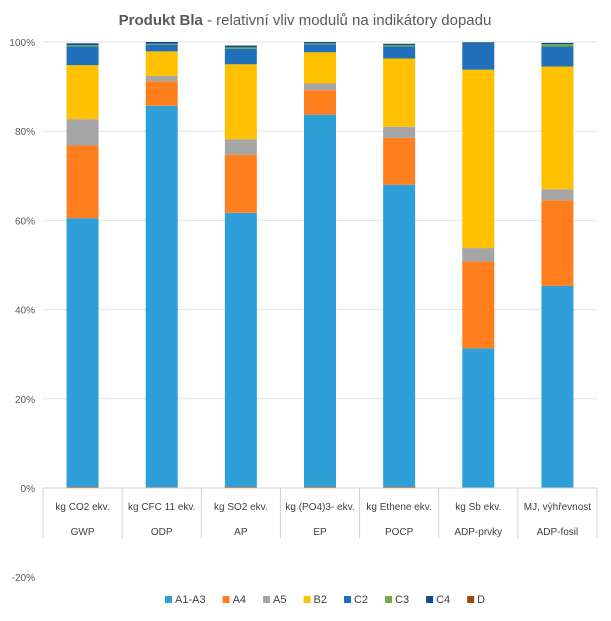 The width and height of the screenshot is (611, 621). What do you see at coordinates (443, 600) in the screenshot?
I see `legend-label: C4` at bounding box center [443, 600].